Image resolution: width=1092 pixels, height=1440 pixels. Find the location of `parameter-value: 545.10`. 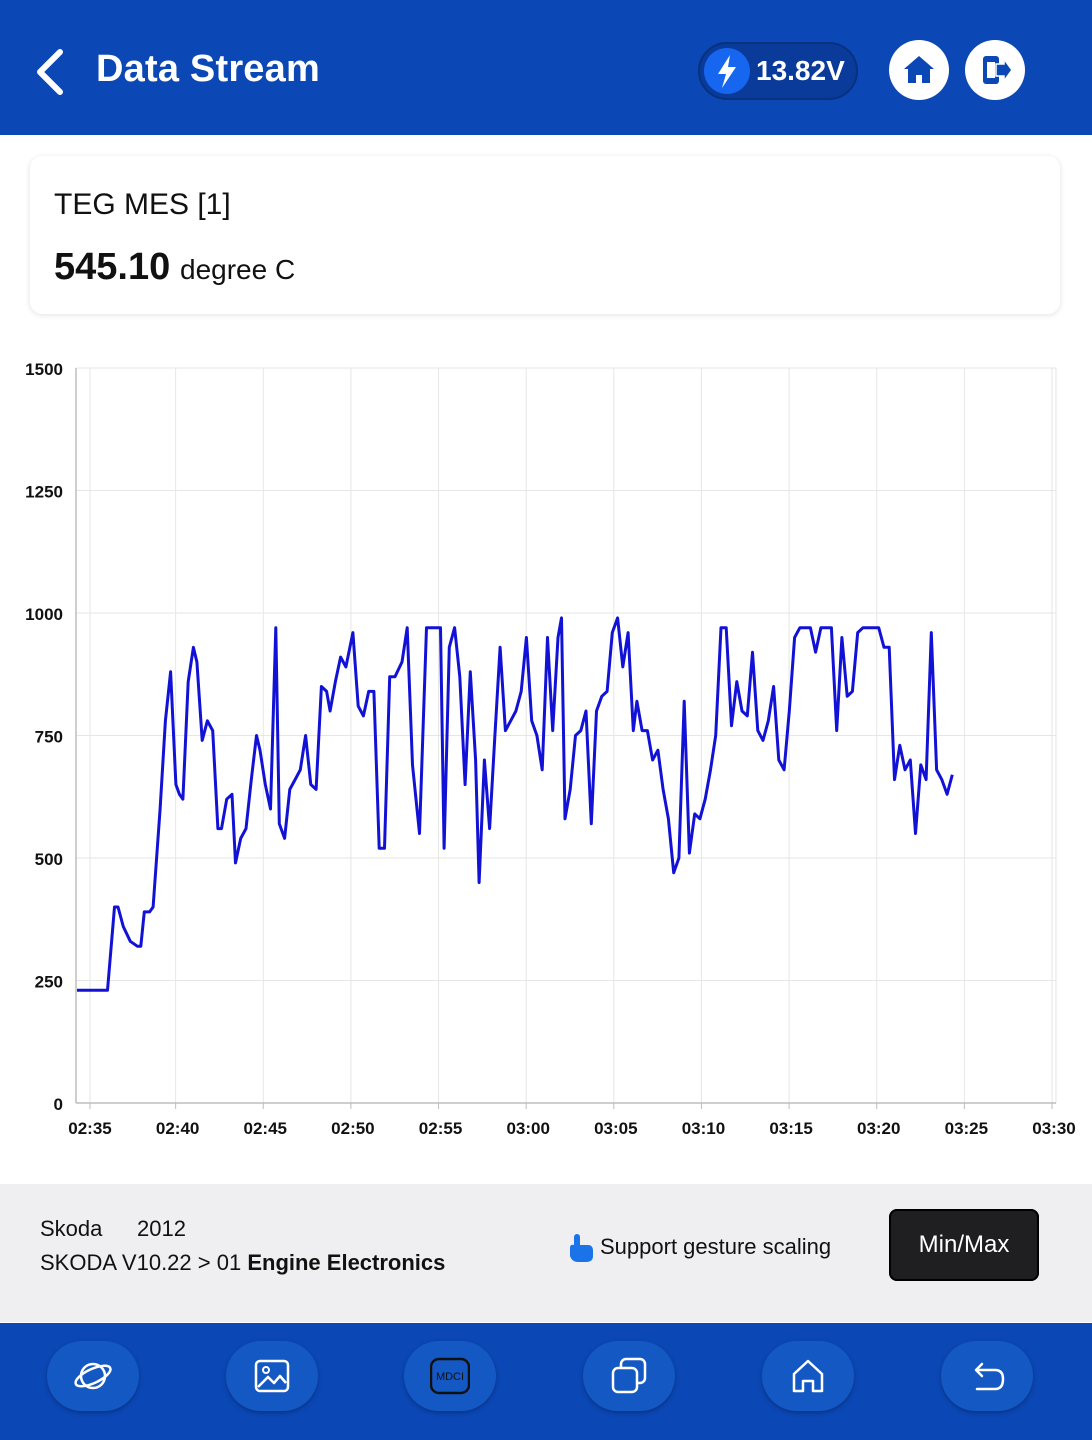

parameter-value: 545.10 is located at coordinates (112, 267).